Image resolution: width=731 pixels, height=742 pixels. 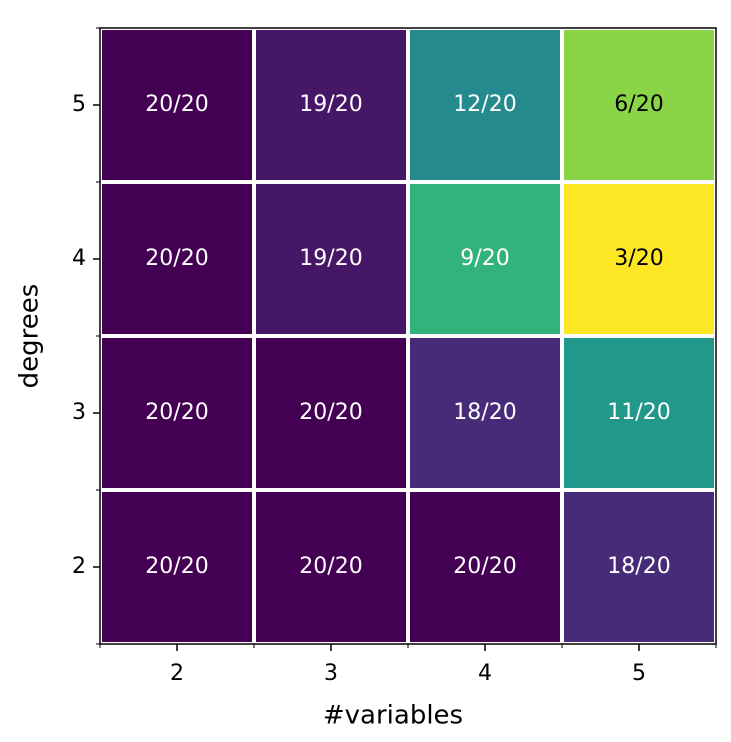 What do you see at coordinates (331, 673) in the screenshot?
I see `x-tick-label: 3` at bounding box center [331, 673].